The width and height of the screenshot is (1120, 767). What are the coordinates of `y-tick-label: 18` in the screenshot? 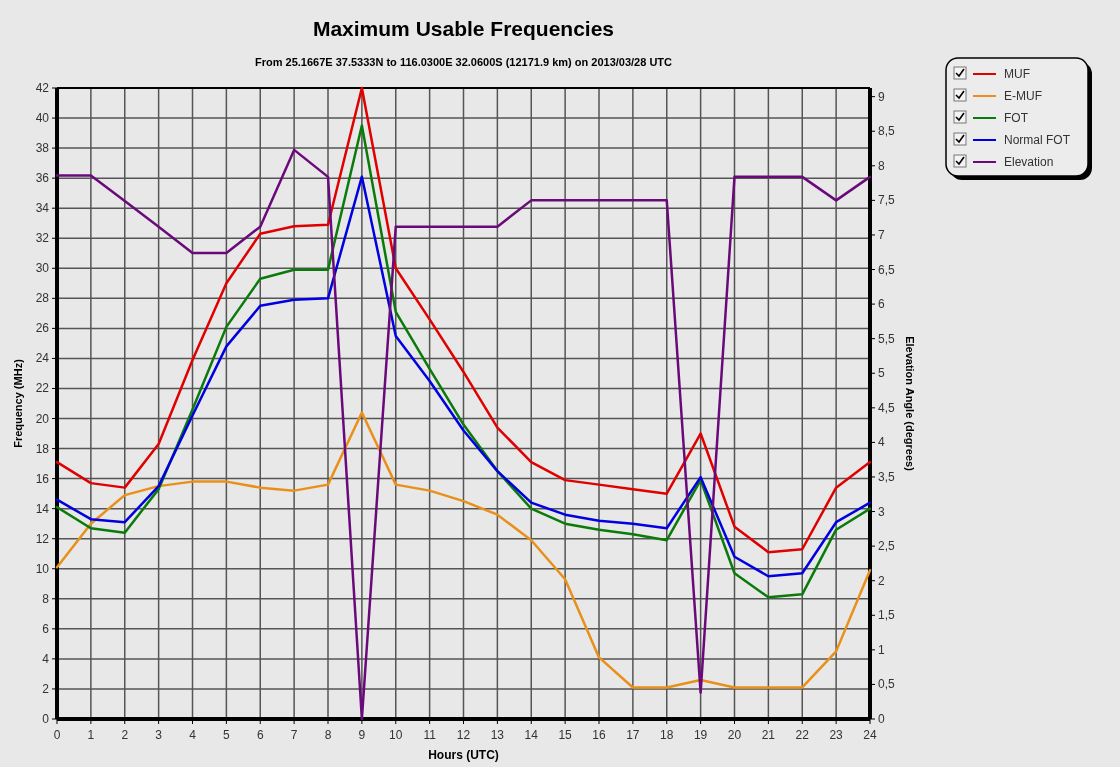 It's located at (42, 448).